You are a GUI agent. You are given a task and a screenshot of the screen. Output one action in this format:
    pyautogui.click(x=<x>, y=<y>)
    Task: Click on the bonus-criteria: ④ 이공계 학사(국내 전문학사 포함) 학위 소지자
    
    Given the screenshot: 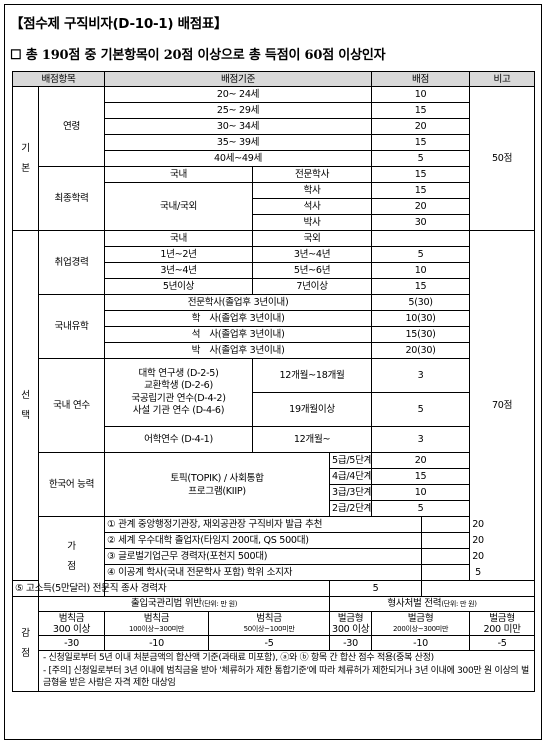 What is the action you would take?
    pyautogui.click(x=263, y=572)
    